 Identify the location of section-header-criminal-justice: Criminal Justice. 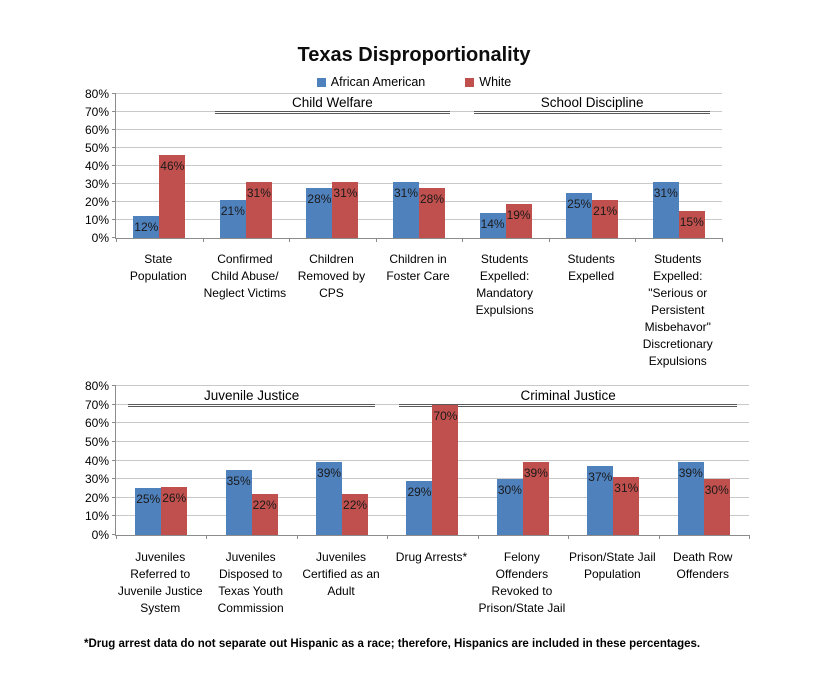
(568, 396).